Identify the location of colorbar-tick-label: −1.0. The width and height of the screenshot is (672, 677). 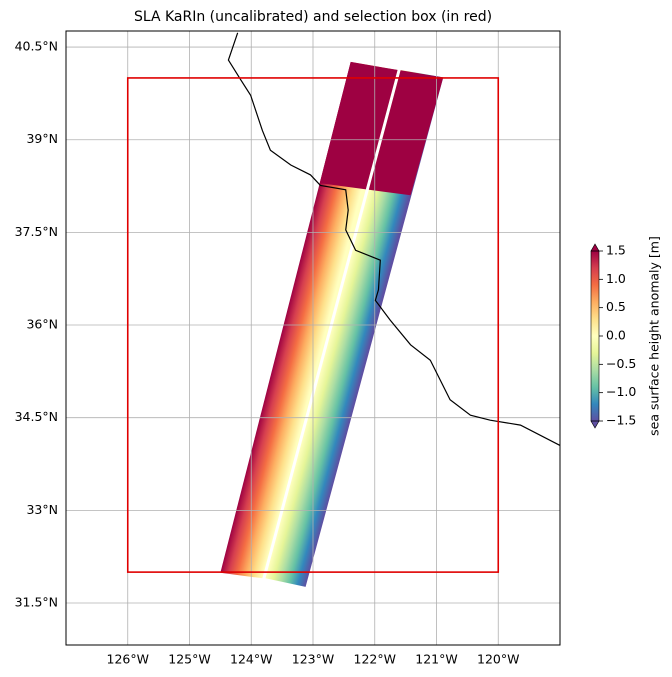
(621, 391).